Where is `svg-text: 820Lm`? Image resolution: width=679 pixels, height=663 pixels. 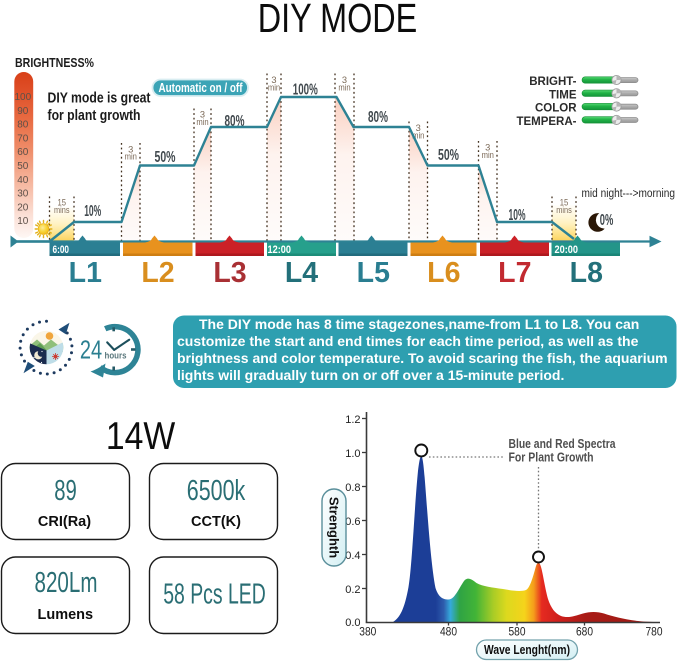
svg-text: 820Lm is located at coordinates (66, 583).